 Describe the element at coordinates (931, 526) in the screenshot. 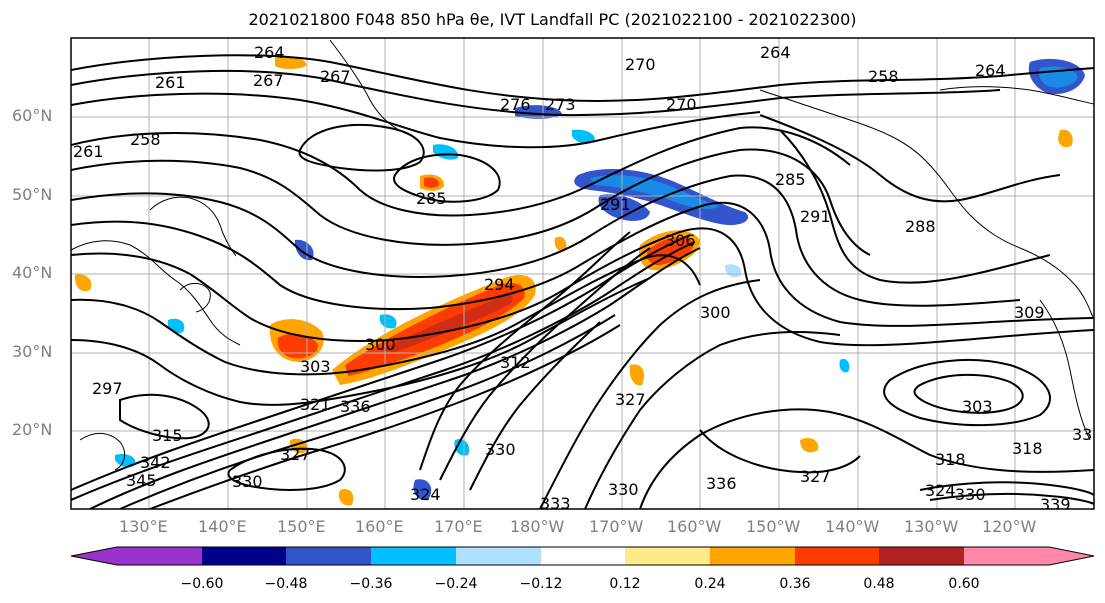

I see `lon-label: 130°W` at that location.